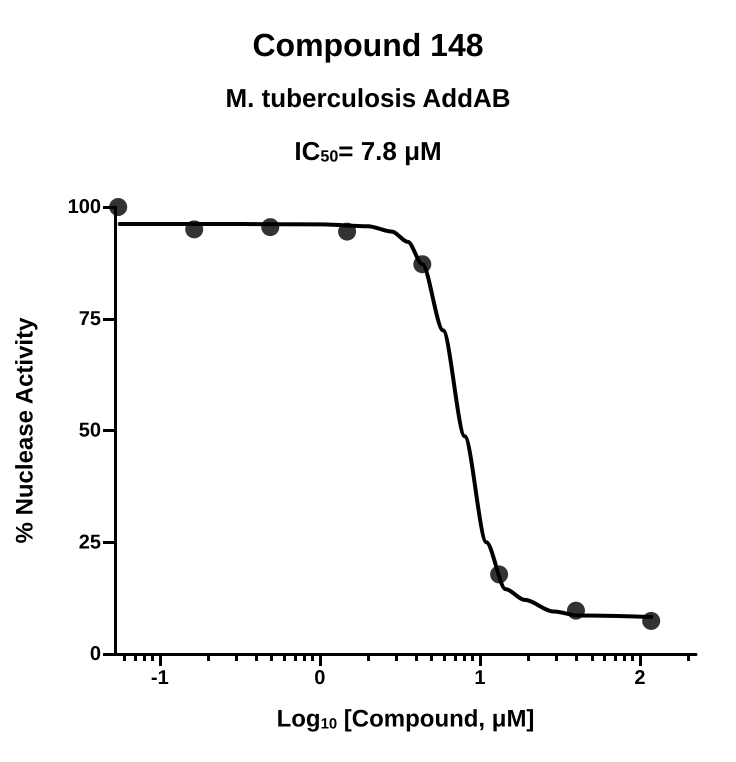 This screenshot has width=736, height=762. What do you see at coordinates (405, 718) in the screenshot?
I see `x-axis-title: Log10 [Compound, μM]` at bounding box center [405, 718].